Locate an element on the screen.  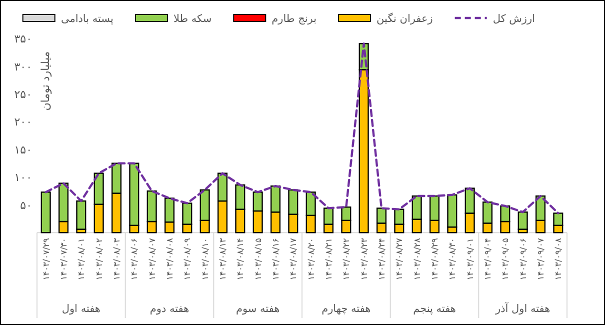
legend-label: زعفران نگین is located at coordinates (404, 18).